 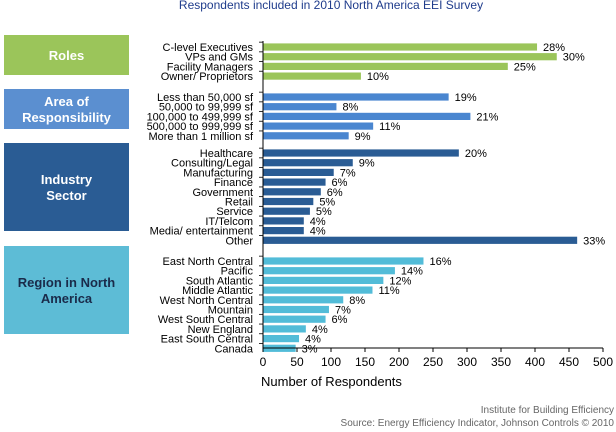 What do you see at coordinates (574, 58) in the screenshot?
I see `data-label: 30%` at bounding box center [574, 58].